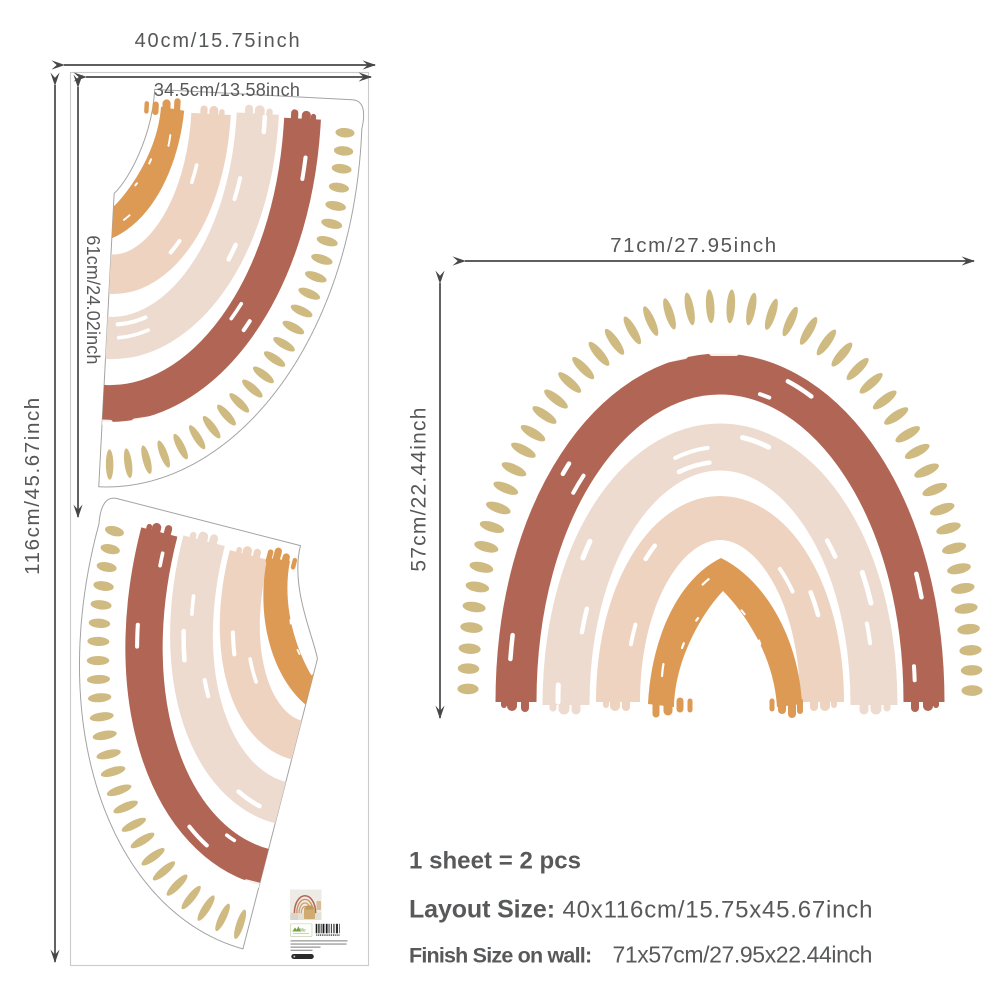 The width and height of the screenshot is (1000, 1000). I want to click on svg-text: 57cm/22.44inch, so click(419, 488).